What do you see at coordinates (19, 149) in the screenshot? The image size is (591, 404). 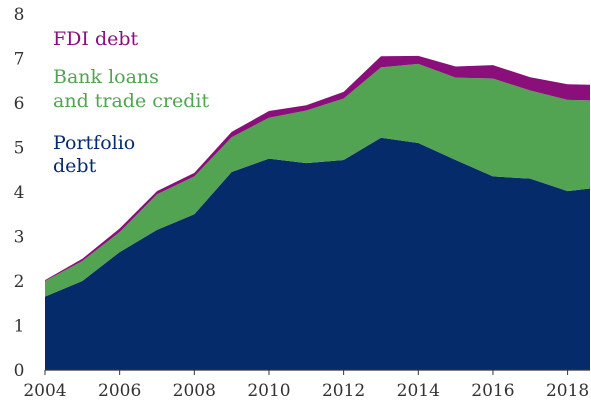 I see `y-tick-label: 5` at bounding box center [19, 149].